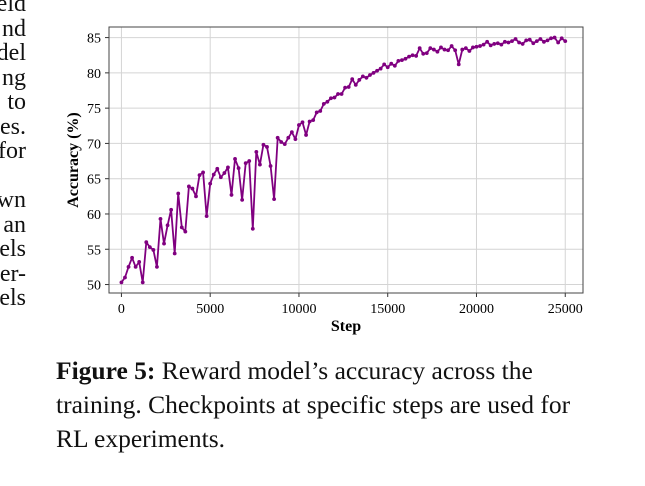  I want to click on left-column-line: els, so click(13, 249).